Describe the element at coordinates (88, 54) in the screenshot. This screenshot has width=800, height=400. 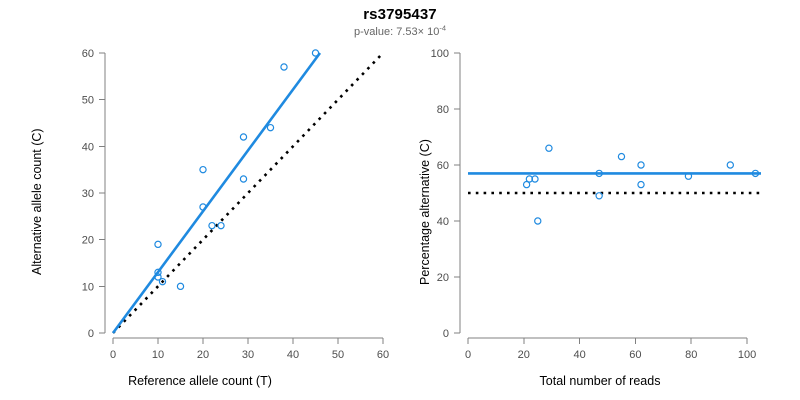
I see `left-y-tick-60: 60` at that location.